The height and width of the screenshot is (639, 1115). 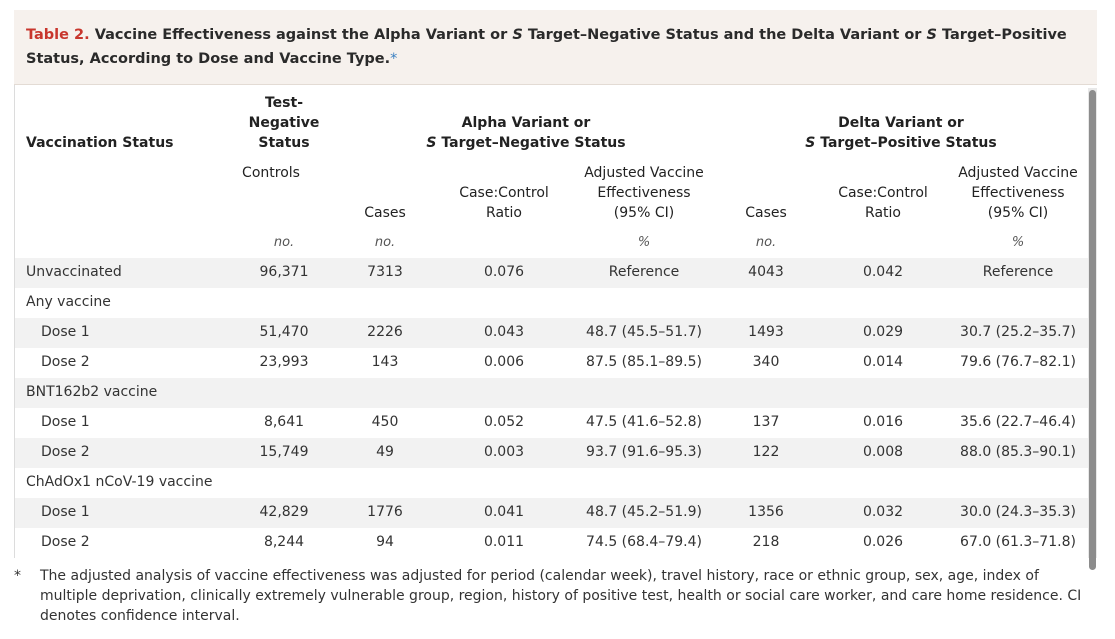 What do you see at coordinates (931, 35) in the screenshot?
I see `title-s-2: S` at bounding box center [931, 35].